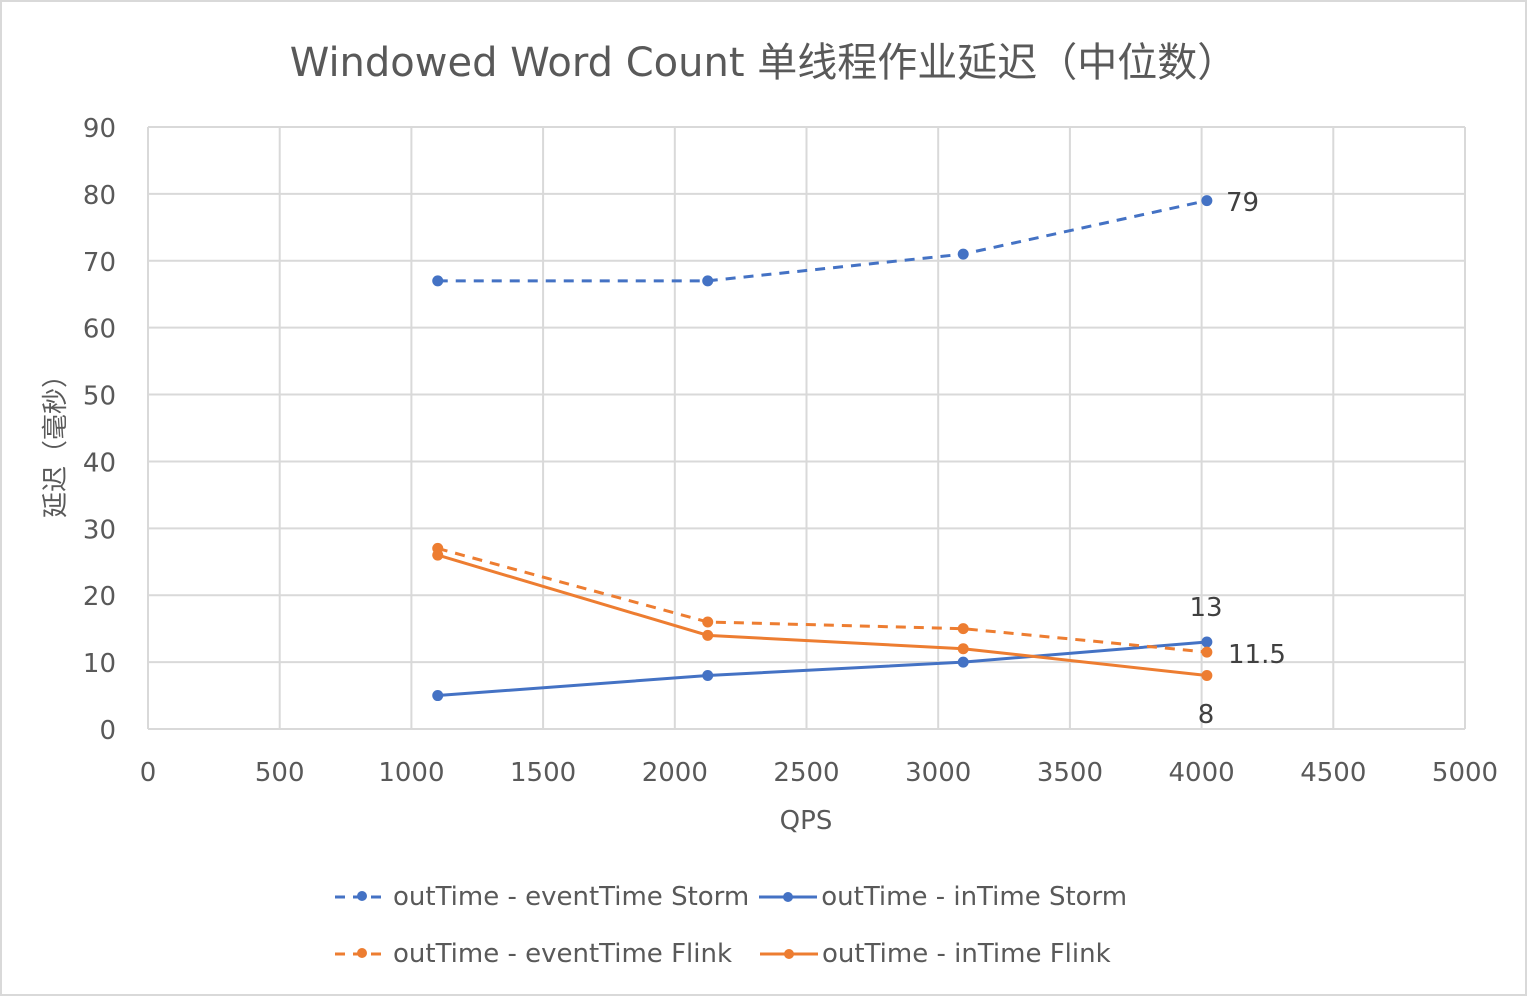 The width and height of the screenshot is (1527, 996). Describe the element at coordinates (99, 430) in the screenshot. I see `y-axis-ticks: 0 10 20 30 40 50 60 70 80 90` at that location.